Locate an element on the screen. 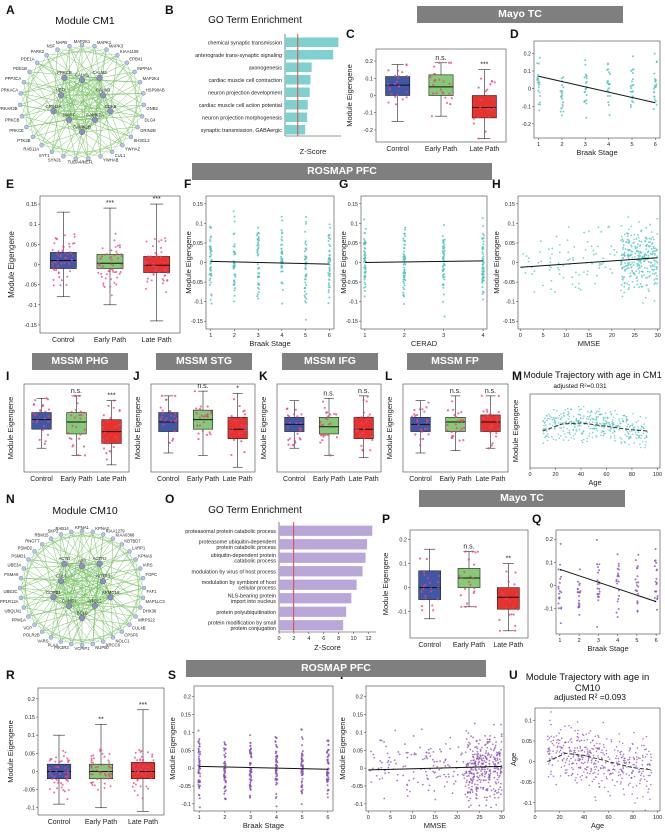 This screenshot has width=665, height=833. scatter-xtick-label: 5 is located at coordinates (631, 145).